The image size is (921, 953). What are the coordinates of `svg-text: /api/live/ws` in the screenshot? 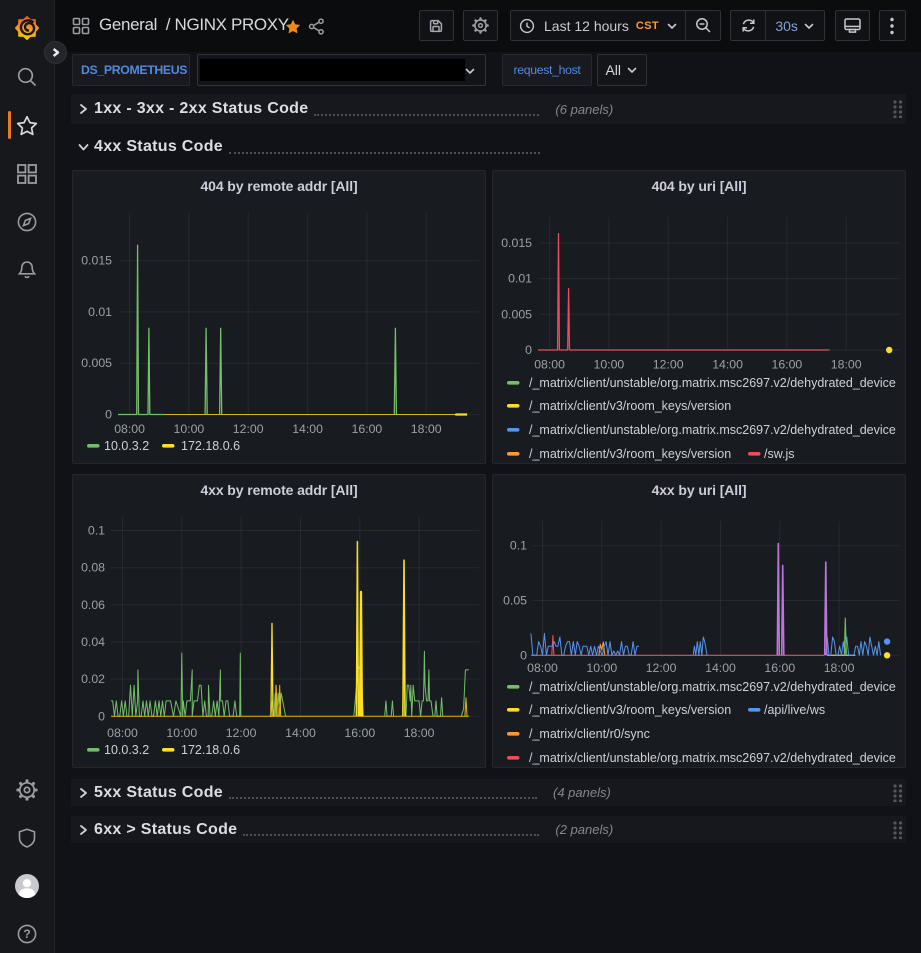 It's located at (794, 710).